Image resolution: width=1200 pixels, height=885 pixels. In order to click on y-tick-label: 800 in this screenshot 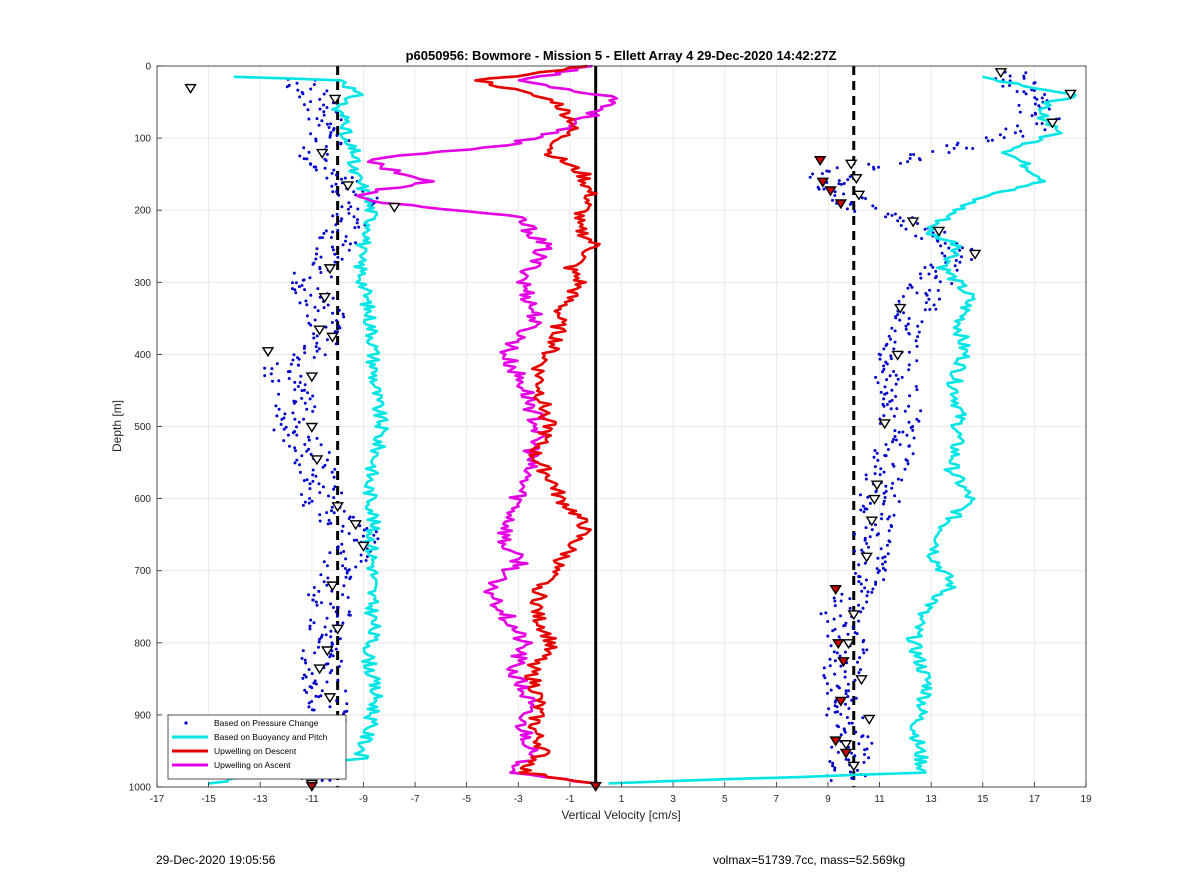, I will do `click(142, 643)`.